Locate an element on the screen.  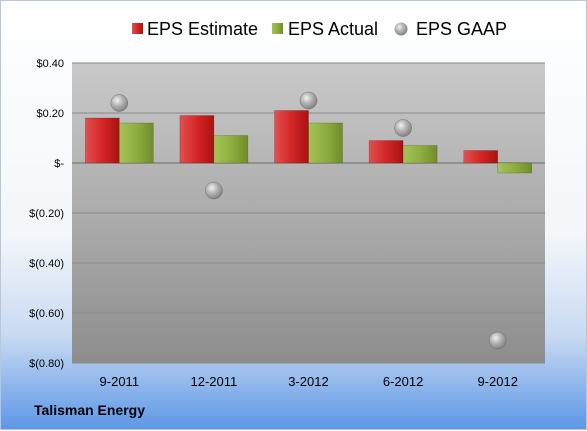
legend-item-estimate: EPS Estimate is located at coordinates (195, 29).